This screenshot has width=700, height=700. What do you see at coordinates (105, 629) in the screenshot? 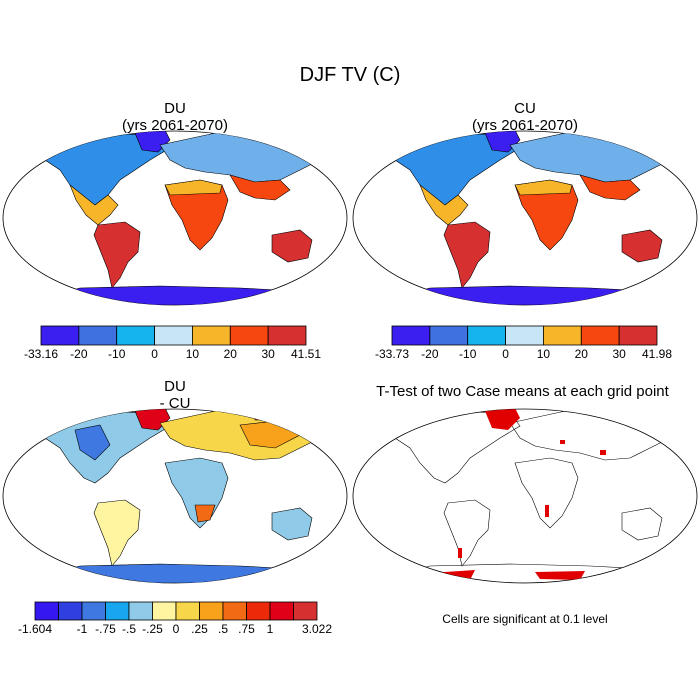
I see `colorbar-tick-label: -.75` at bounding box center [105, 629].